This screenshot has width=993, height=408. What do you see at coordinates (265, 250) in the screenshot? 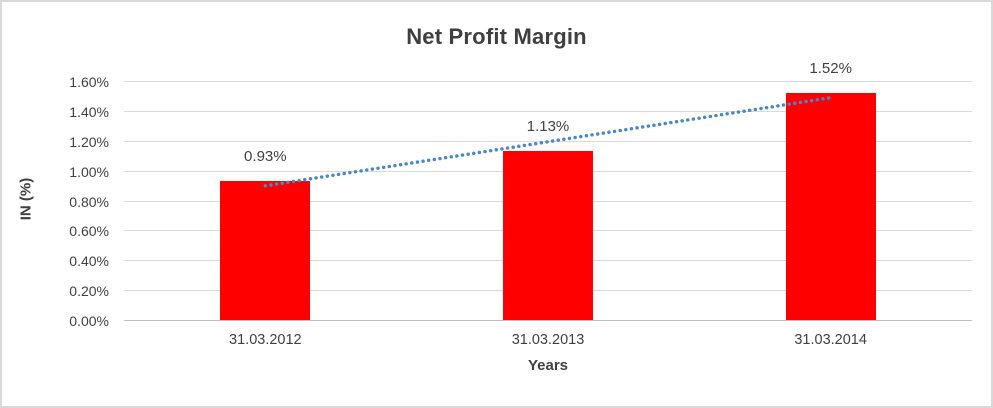
I see `bar-31.03.2012` at bounding box center [265, 250].